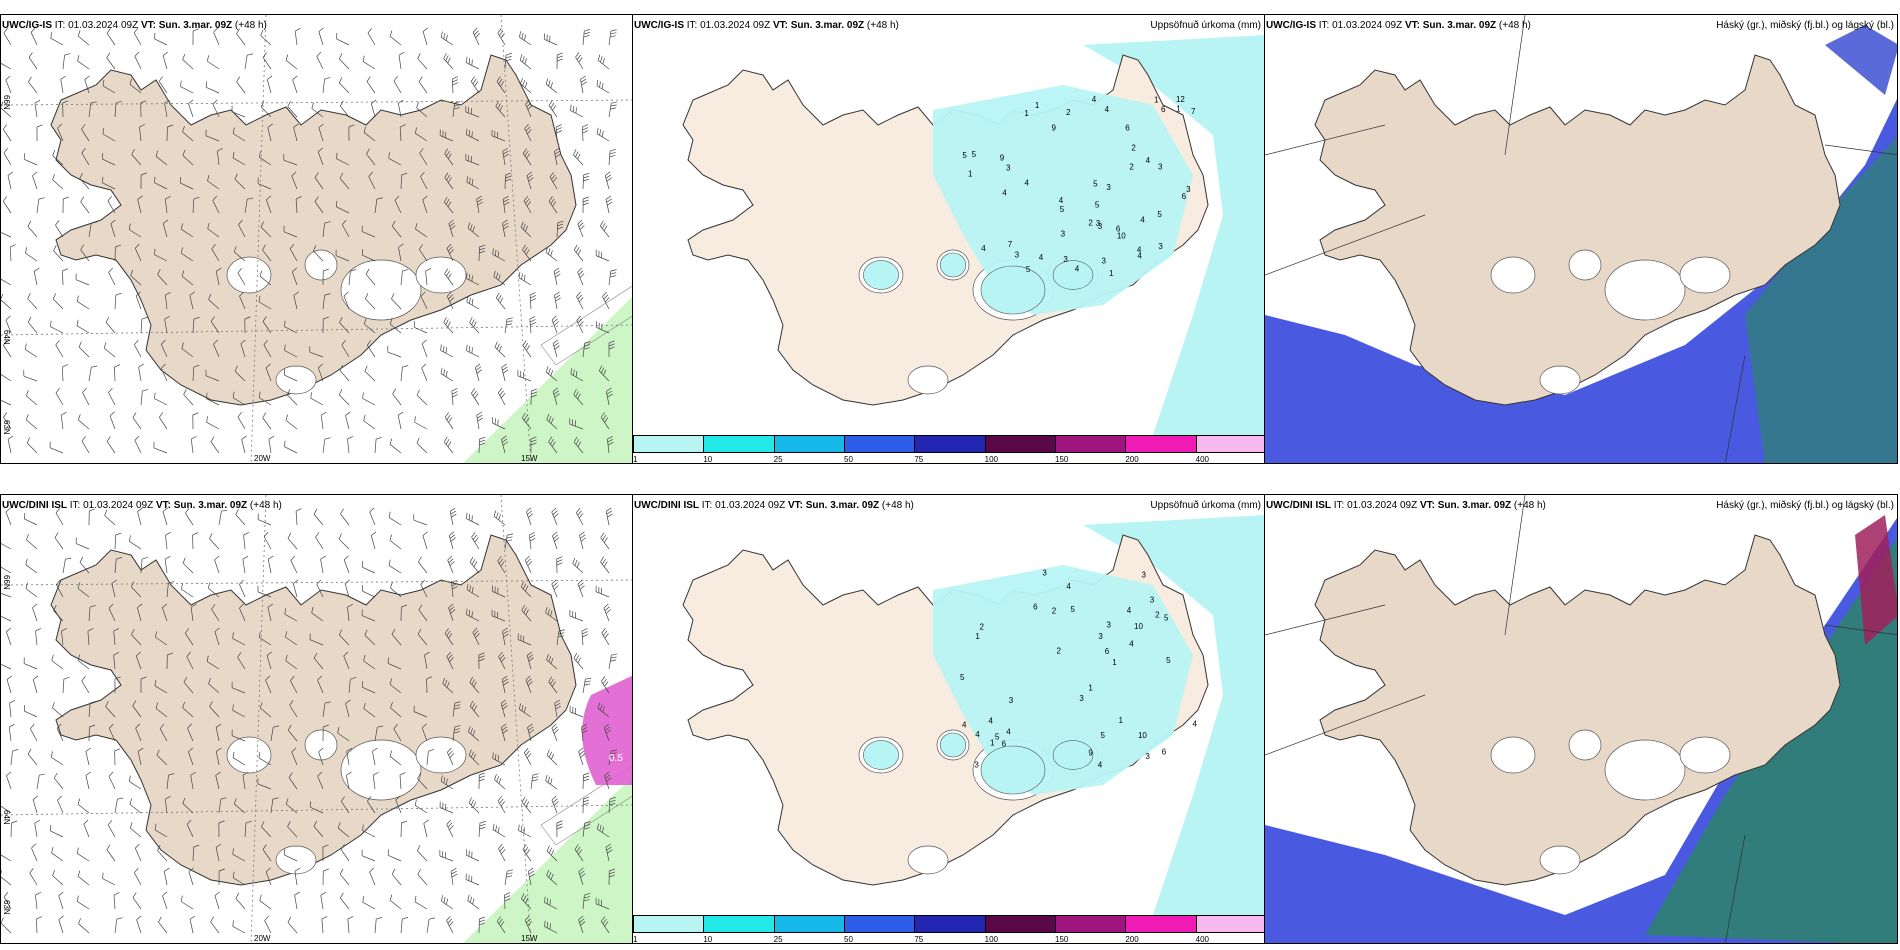  Describe the element at coordinates (1173, 235) in the screenshot. I see `precip-sea` at that location.